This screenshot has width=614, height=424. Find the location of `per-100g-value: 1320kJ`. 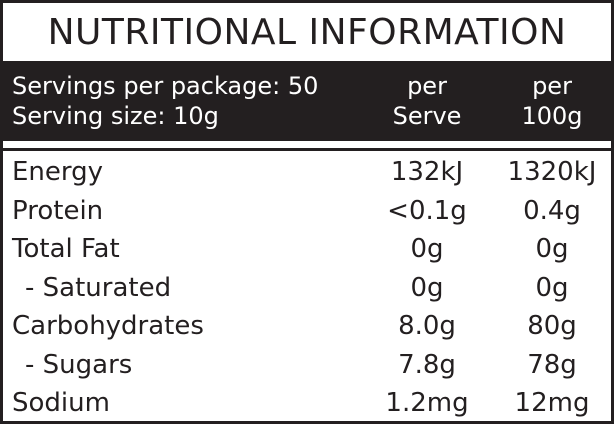

per-100g-value: 1320kJ is located at coordinates (552, 172).